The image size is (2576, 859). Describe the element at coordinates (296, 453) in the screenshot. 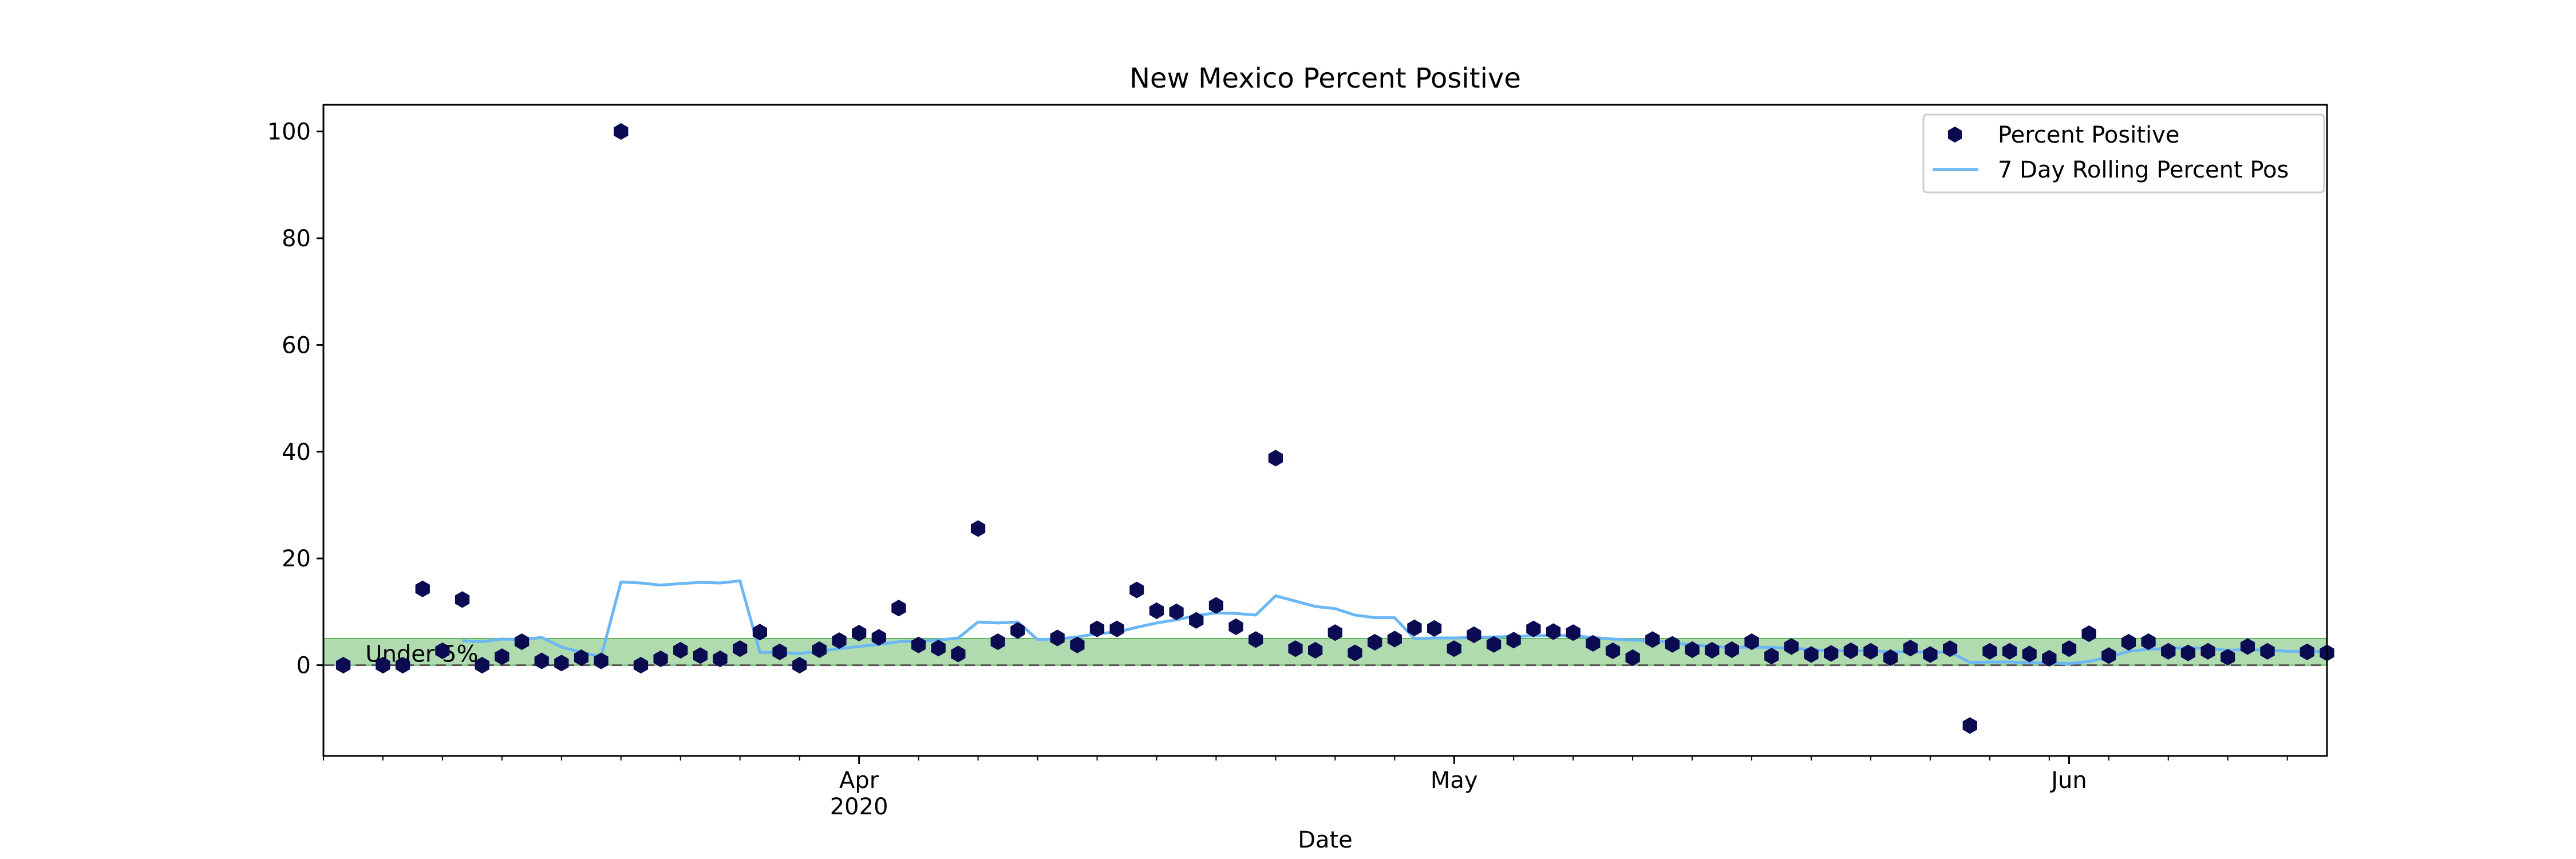

I see `y-tick-label: 40` at that location.